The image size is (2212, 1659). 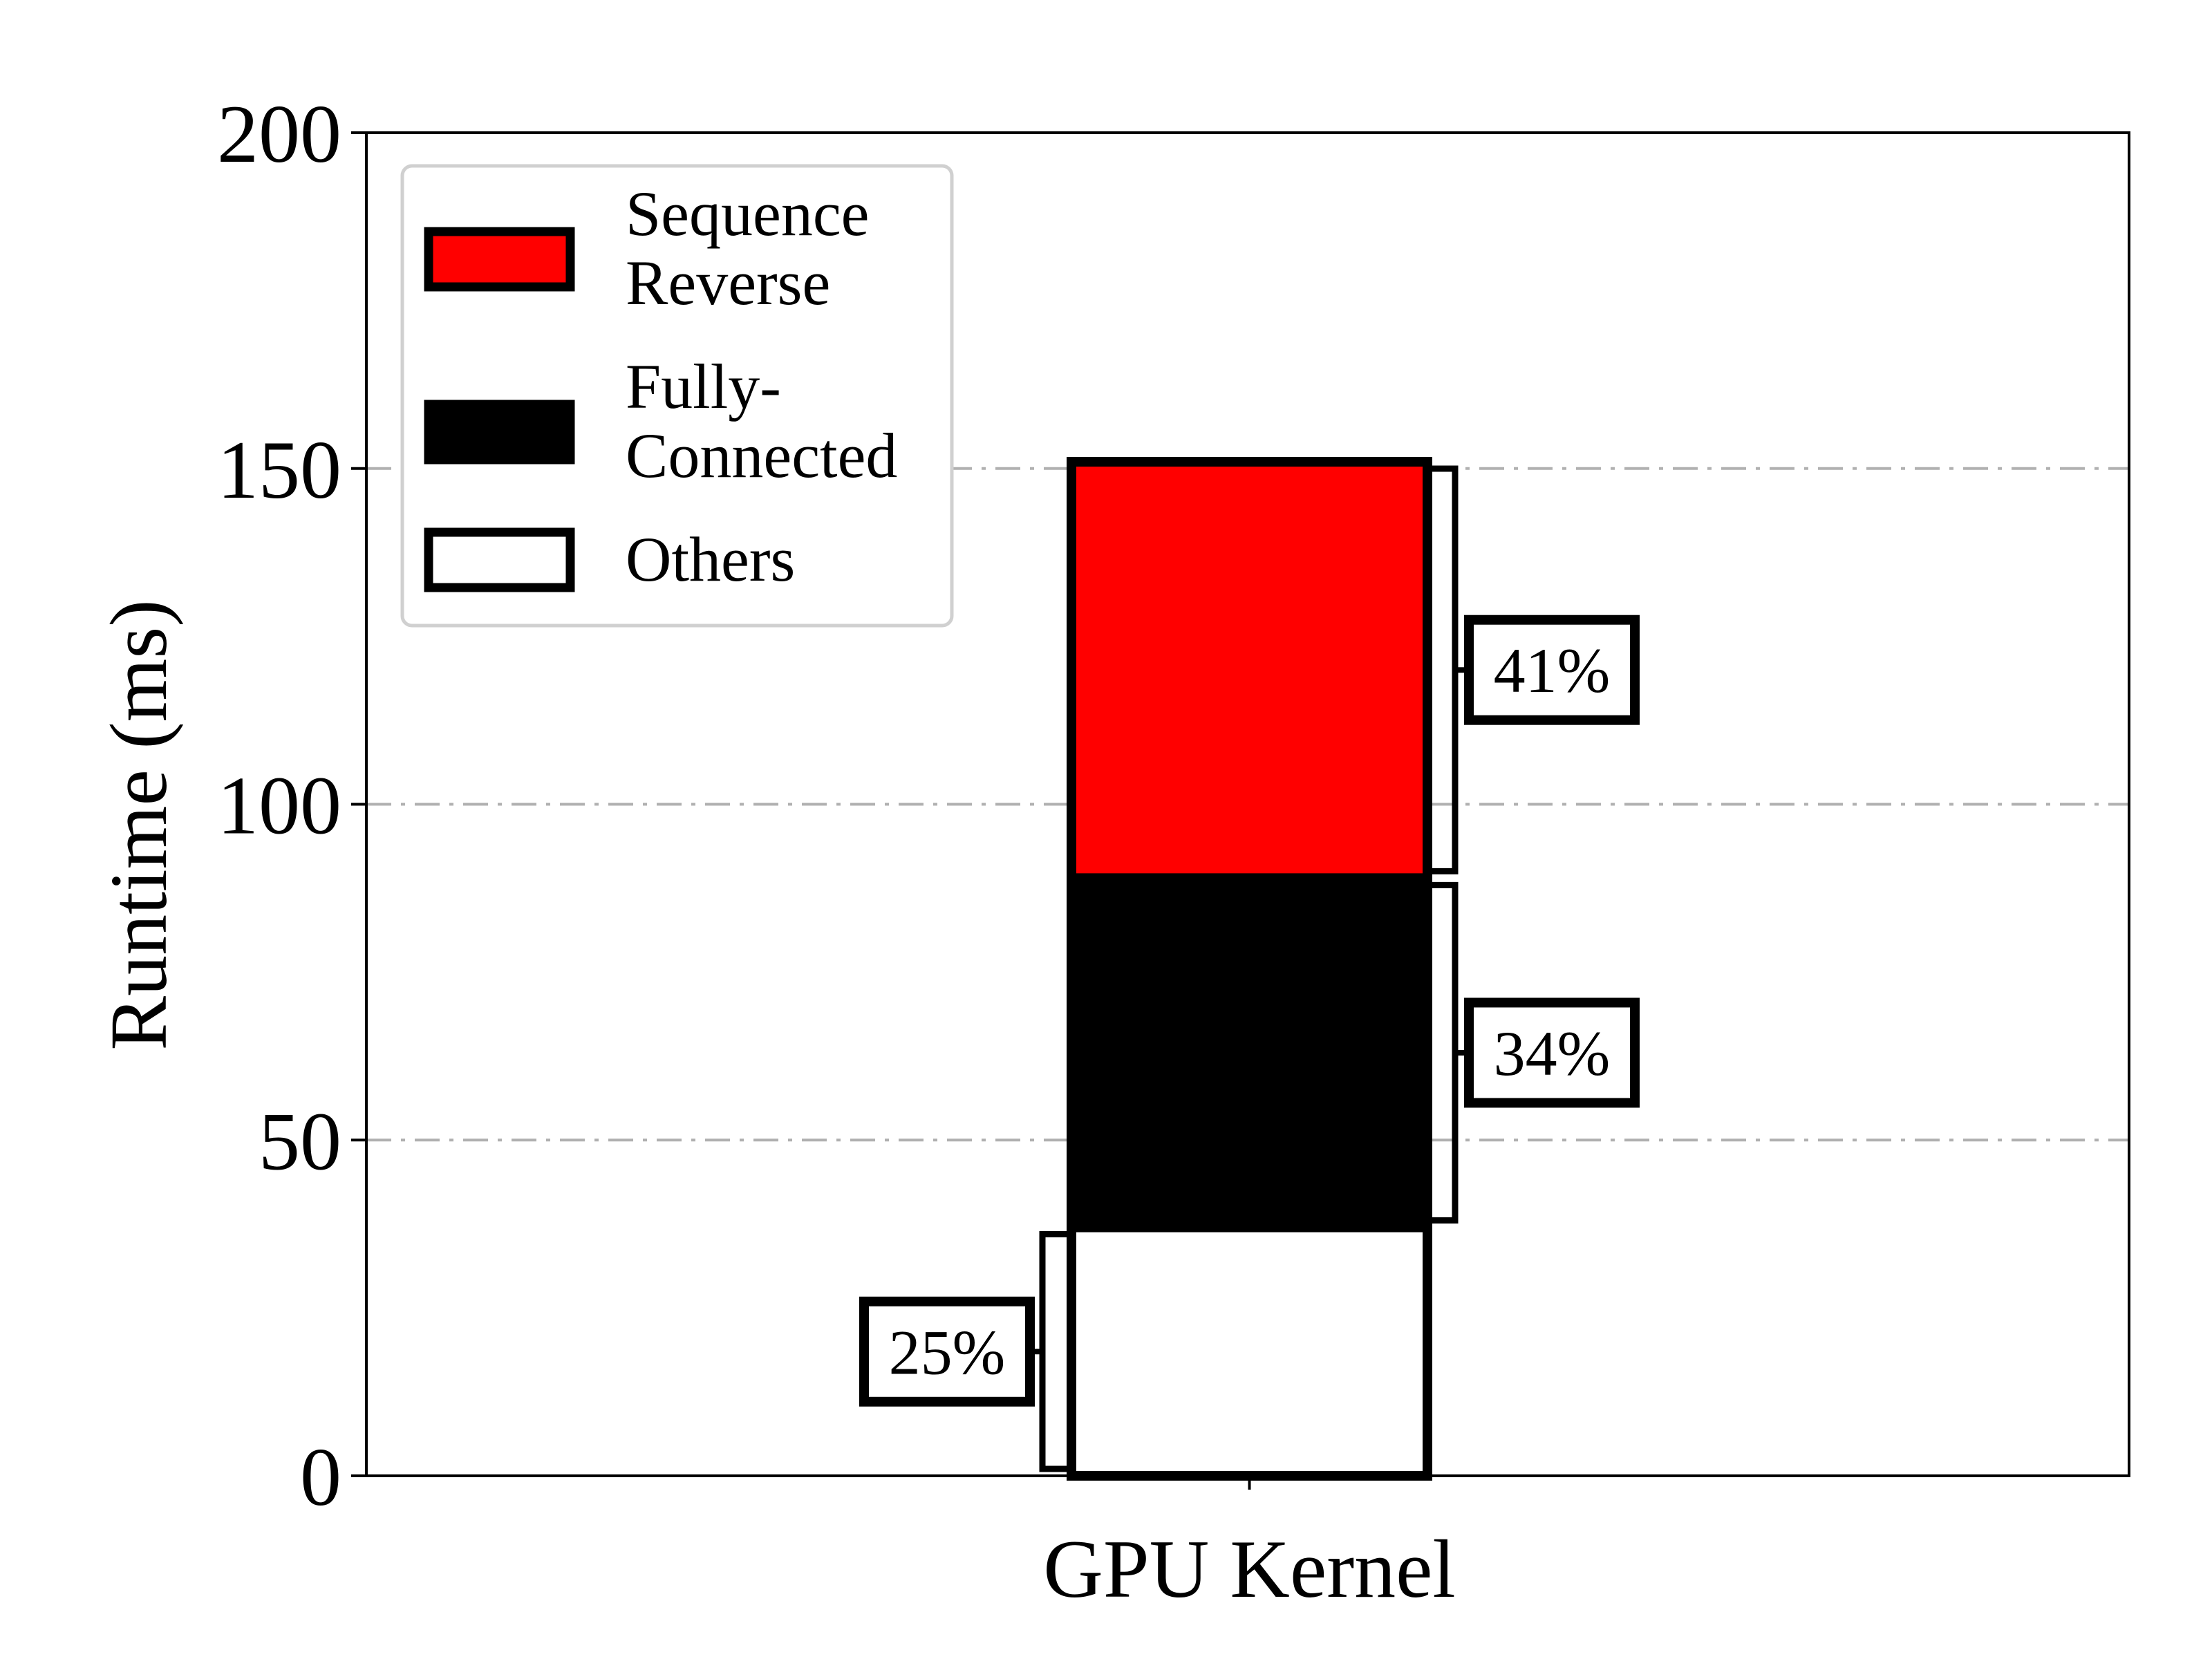 I want to click on legend-label-sequencereverse-line1: Sequence, so click(x=748, y=214).